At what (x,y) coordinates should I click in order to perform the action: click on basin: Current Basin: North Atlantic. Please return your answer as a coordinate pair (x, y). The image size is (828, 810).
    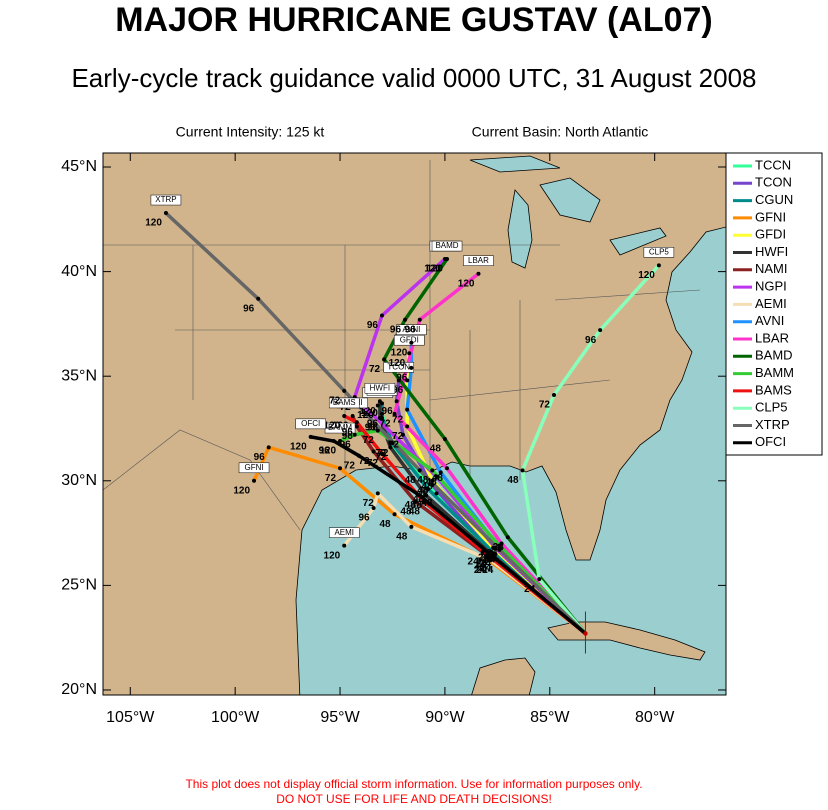
    Looking at the image, I should click on (560, 132).